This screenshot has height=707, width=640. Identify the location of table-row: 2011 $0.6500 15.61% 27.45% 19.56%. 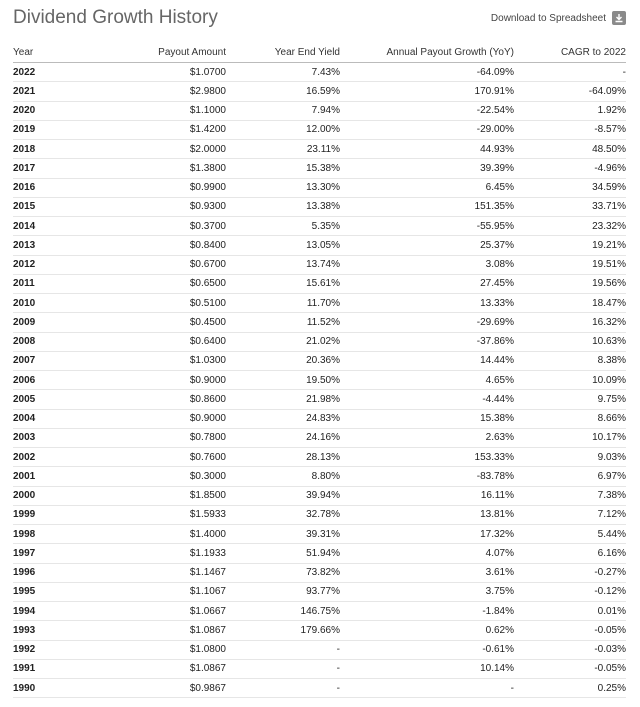
(319, 284).